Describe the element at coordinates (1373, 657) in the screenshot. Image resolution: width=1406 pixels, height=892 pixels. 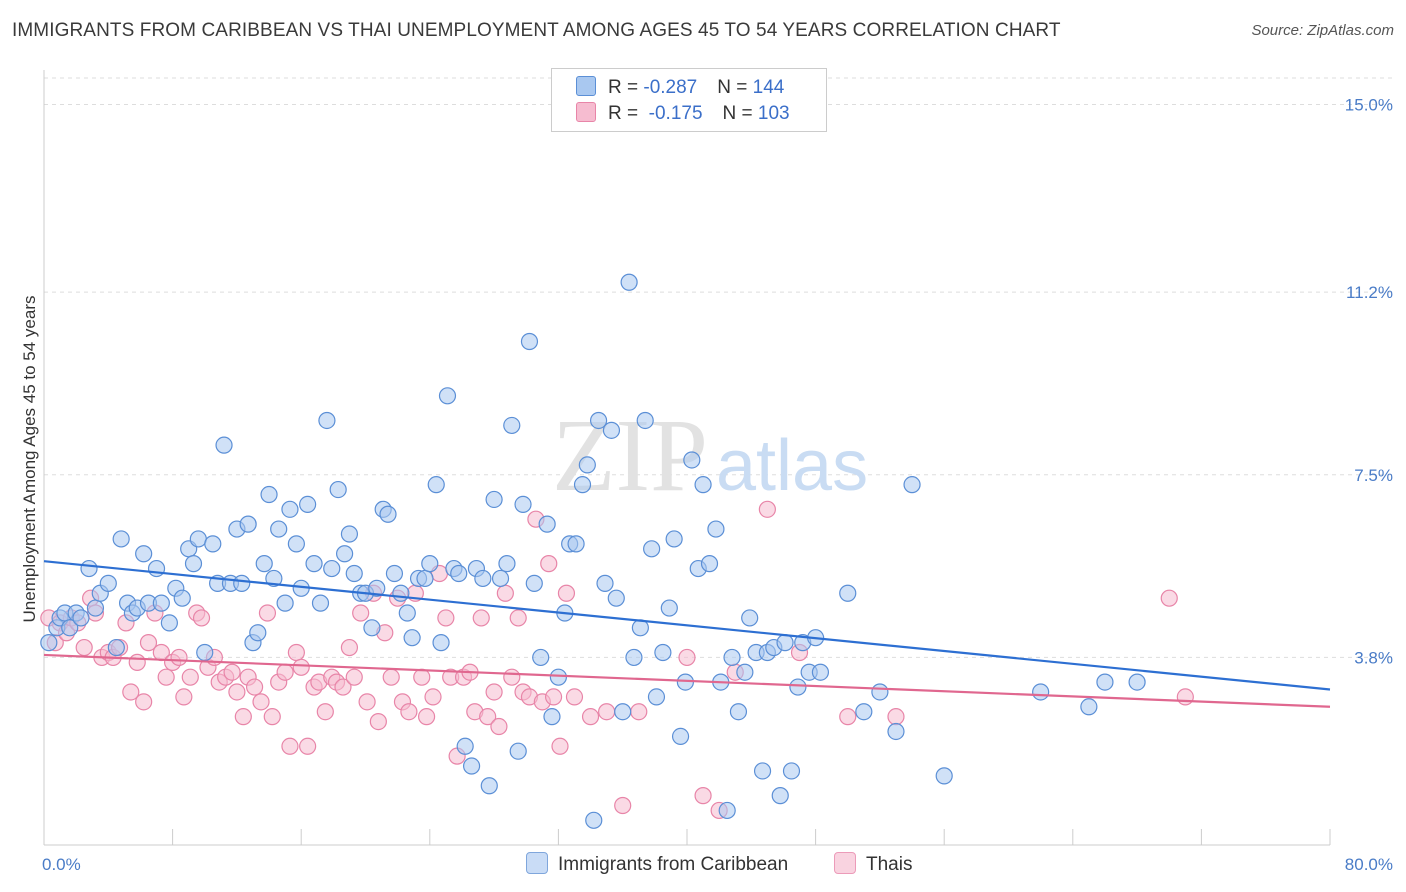
I see `y-tick-label: 3.8%` at that location.